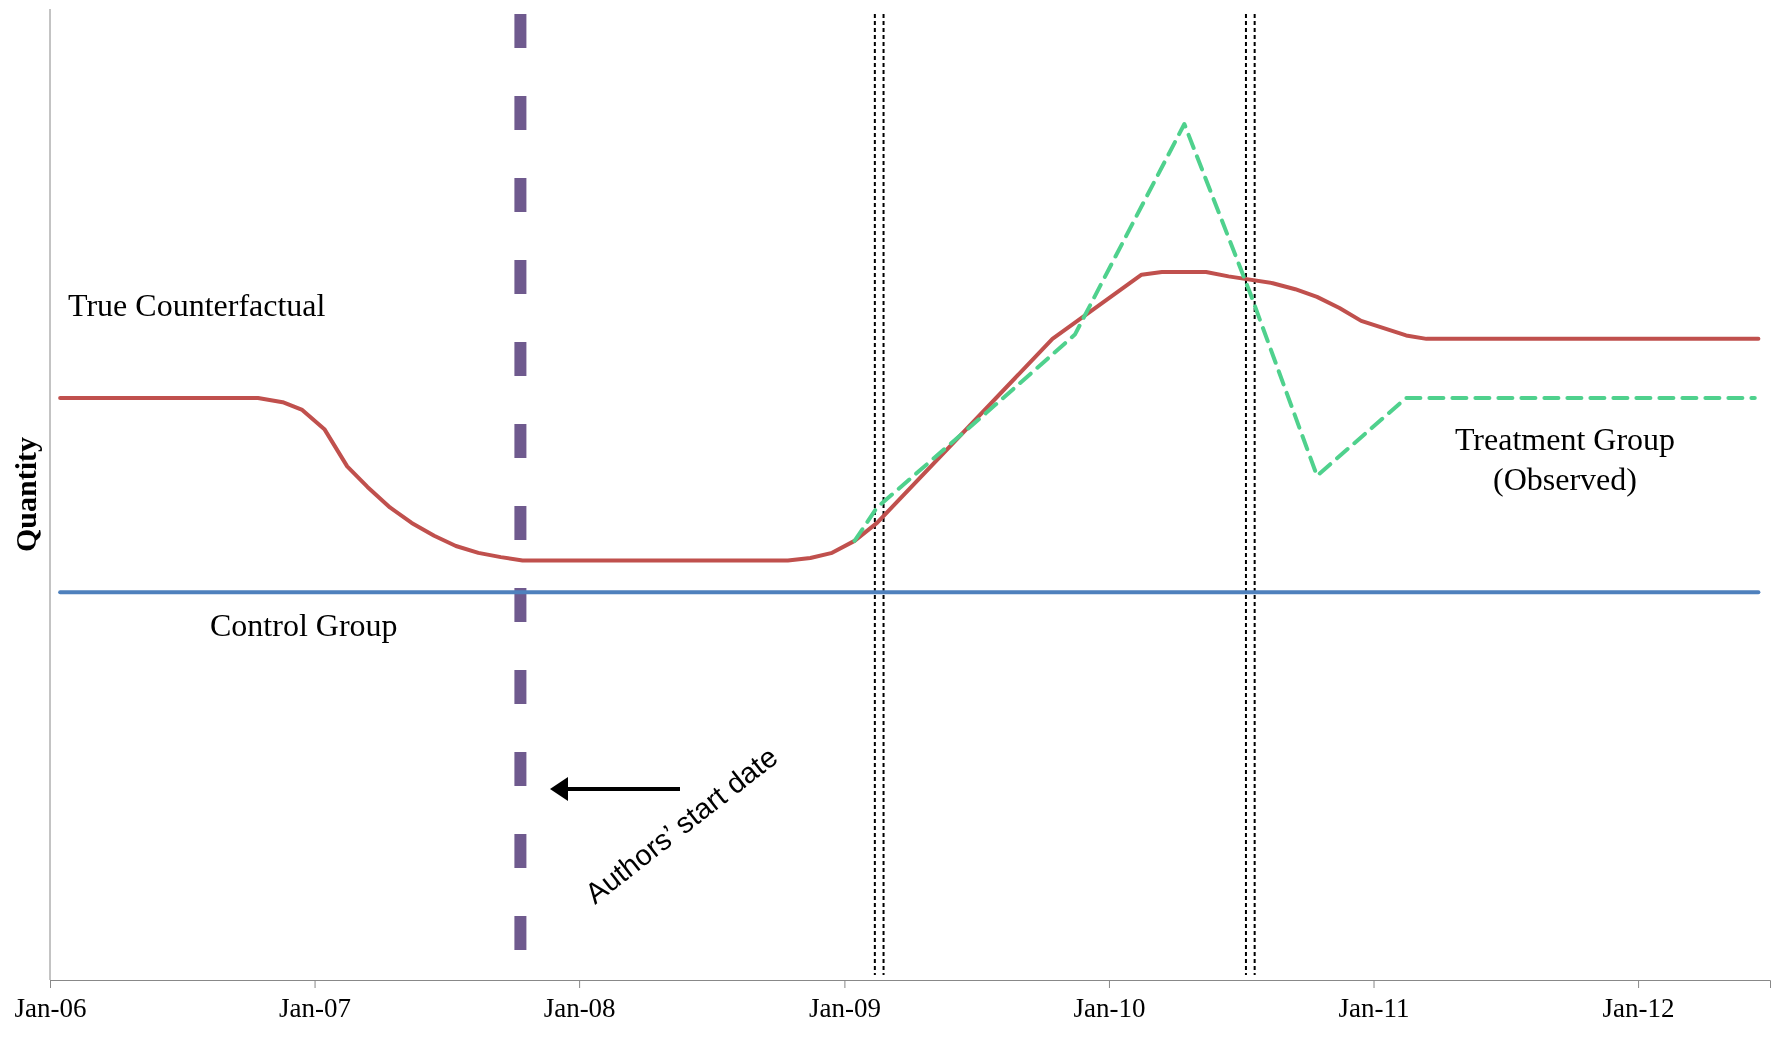 Image resolution: width=1773 pixels, height=1047 pixels. Describe the element at coordinates (1565, 459) in the screenshot. I see `series-label: Treatment Group (Observed)` at that location.